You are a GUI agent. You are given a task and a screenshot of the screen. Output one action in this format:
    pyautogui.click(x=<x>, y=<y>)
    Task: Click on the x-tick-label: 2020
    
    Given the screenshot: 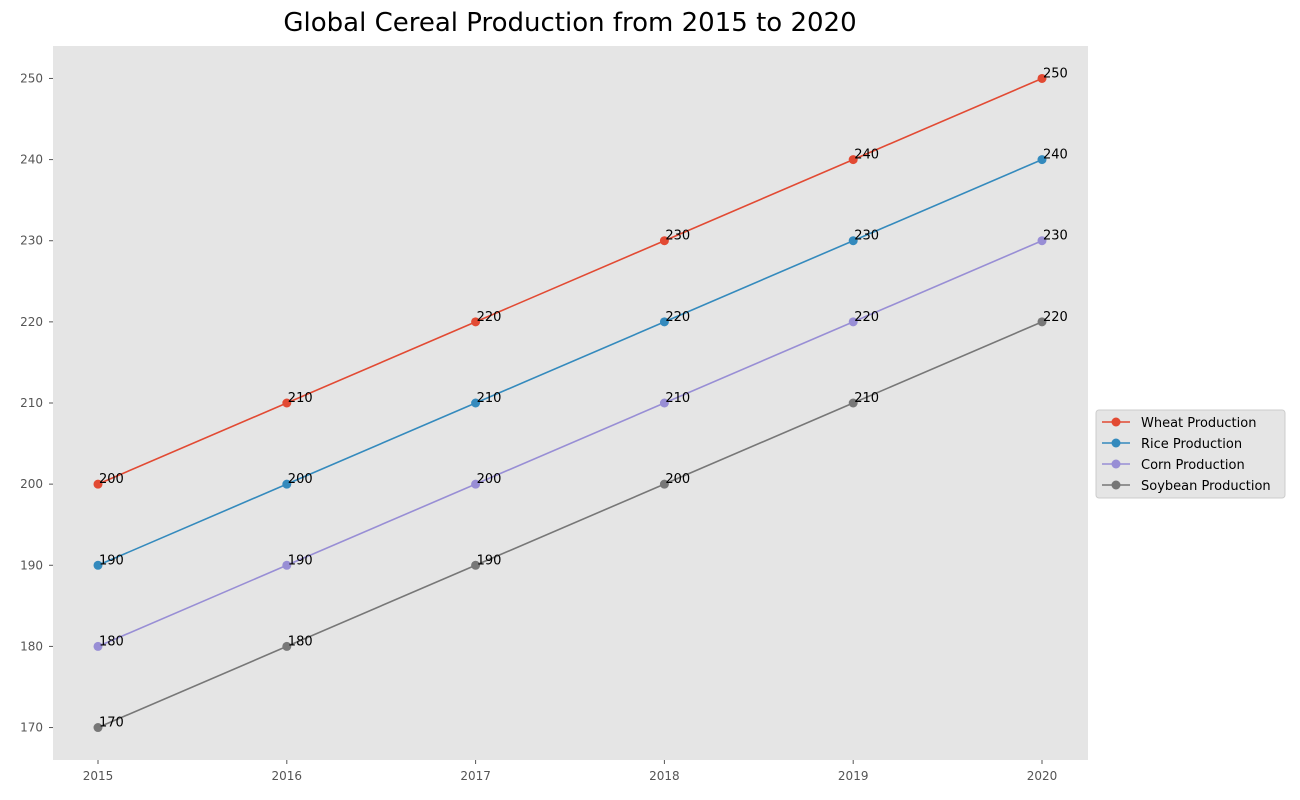 What is the action you would take?
    pyautogui.click(x=1042, y=776)
    